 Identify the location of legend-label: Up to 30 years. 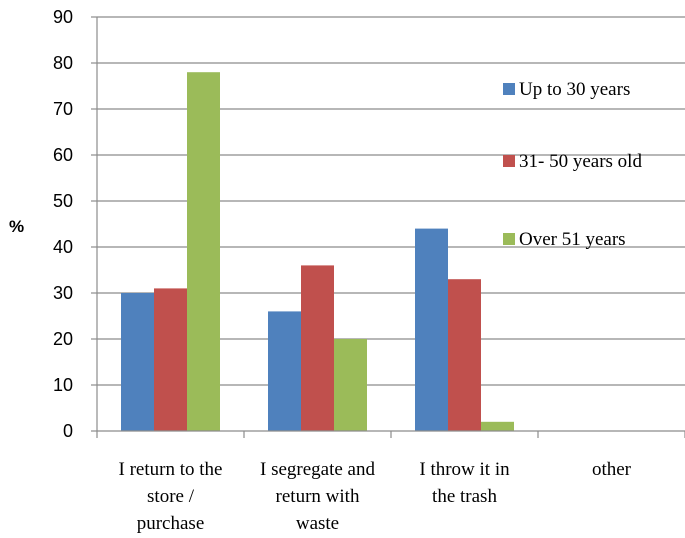
(574, 89).